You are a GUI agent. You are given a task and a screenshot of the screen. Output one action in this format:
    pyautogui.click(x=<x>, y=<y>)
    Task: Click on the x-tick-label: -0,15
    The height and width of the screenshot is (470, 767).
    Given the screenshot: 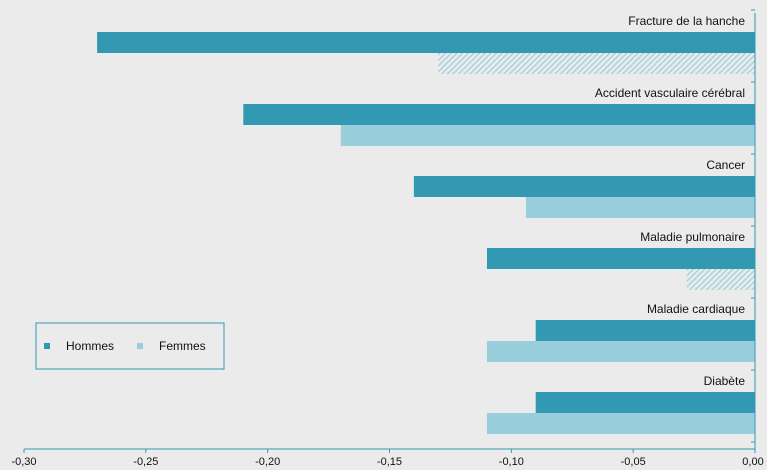 What is the action you would take?
    pyautogui.click(x=389, y=462)
    